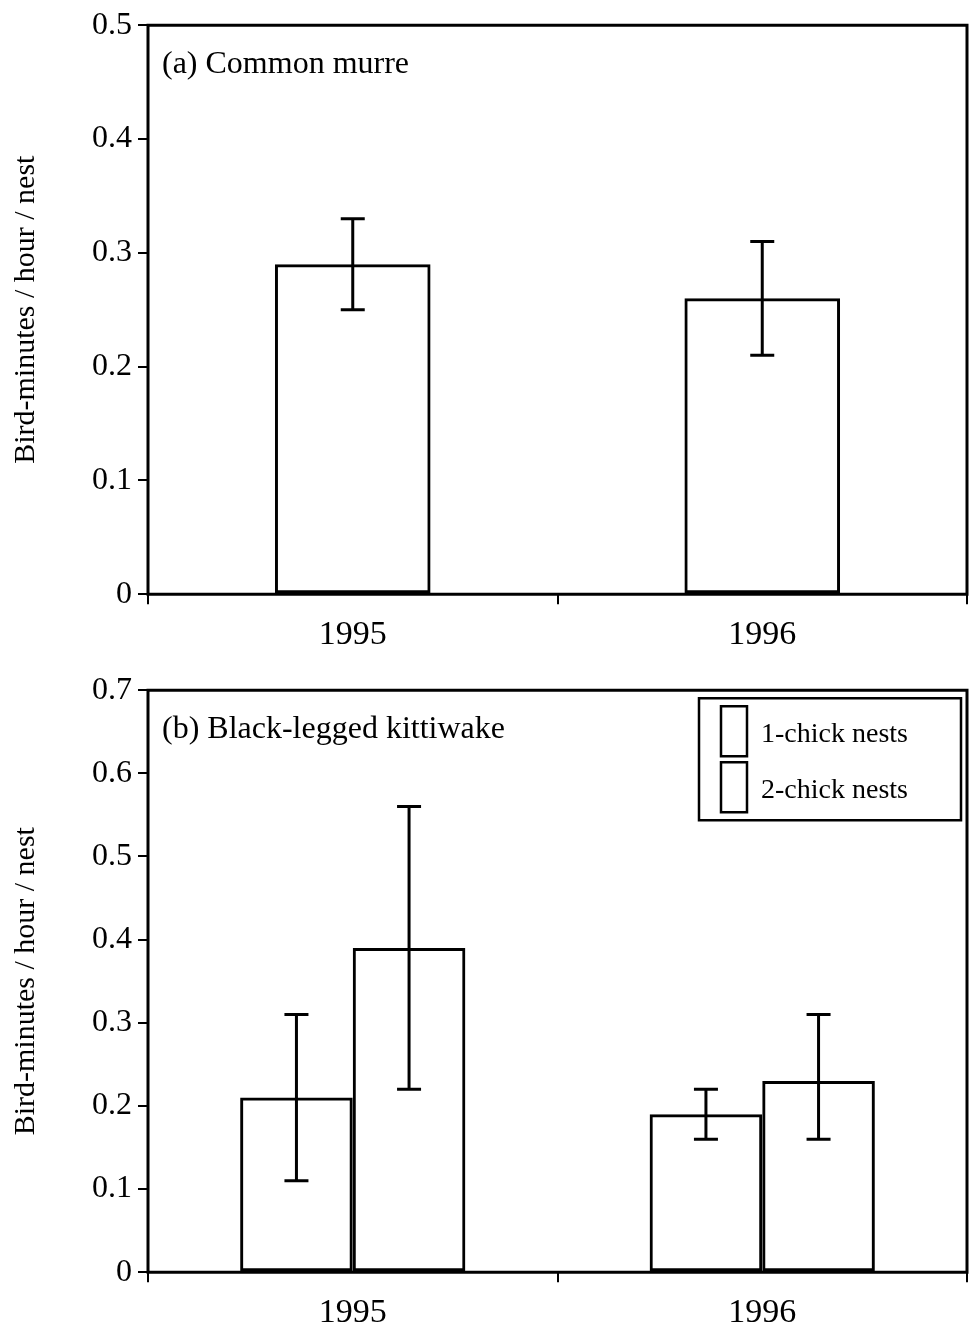 The height and width of the screenshot is (1343, 969). Describe the element at coordinates (834, 733) in the screenshot. I see `legend-label: 1-chick nests` at that location.